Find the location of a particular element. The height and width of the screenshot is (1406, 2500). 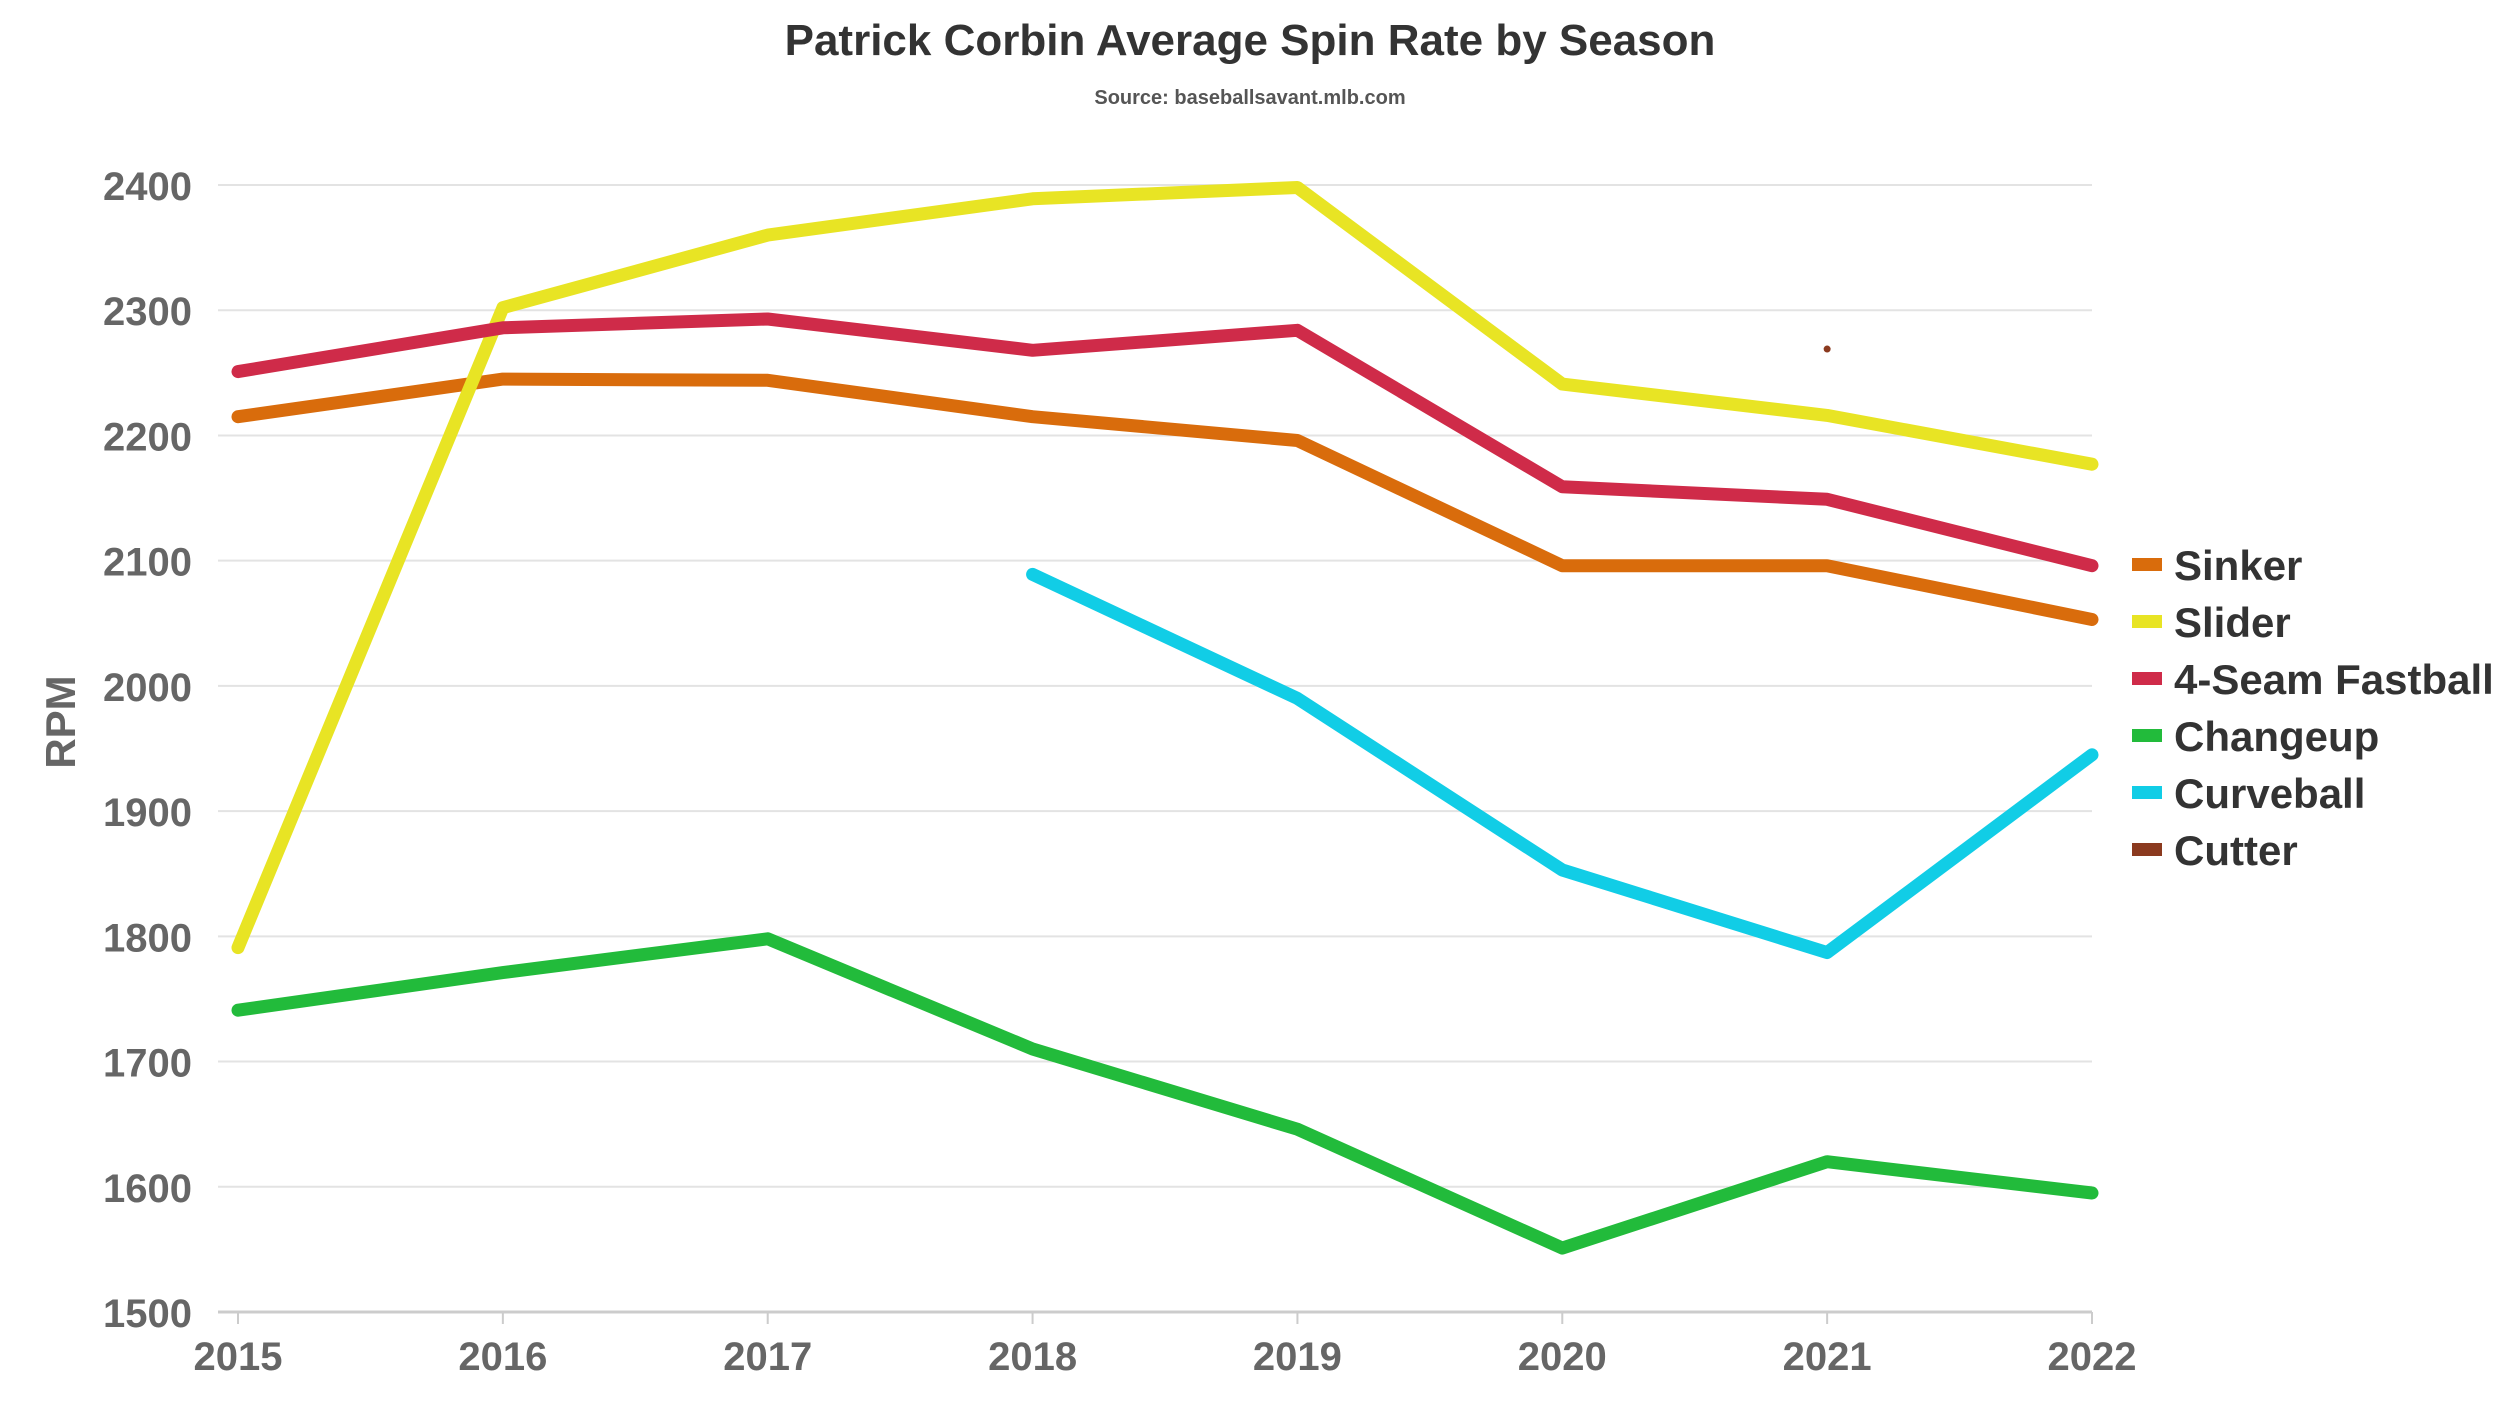

x-axis-ticks: 2015 2016 2017 2018 2019 2020 2021 2022 is located at coordinates (1165, 1345).